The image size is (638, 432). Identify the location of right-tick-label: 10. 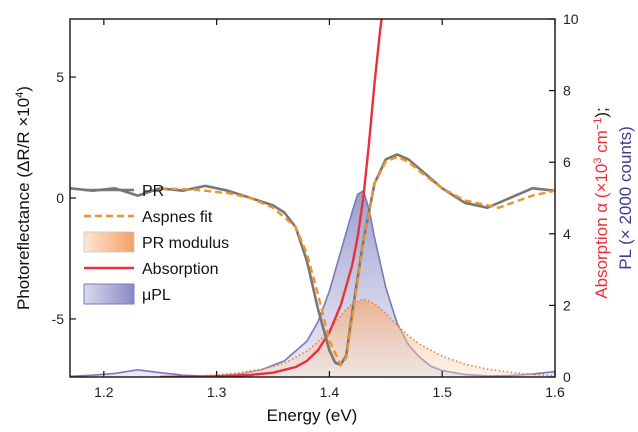
(571, 19).